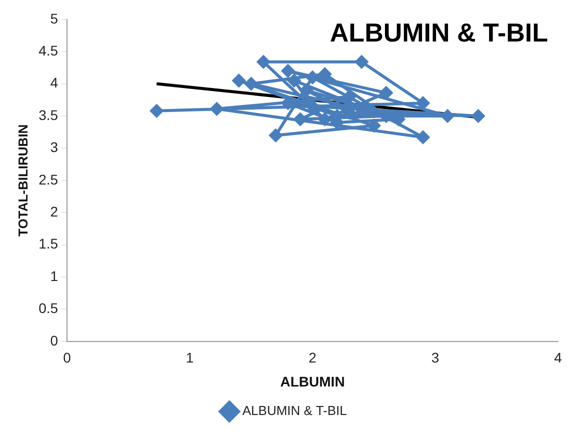 The image size is (578, 436). What do you see at coordinates (48, 308) in the screenshot?
I see `y-tick-label: 0.5` at bounding box center [48, 308].